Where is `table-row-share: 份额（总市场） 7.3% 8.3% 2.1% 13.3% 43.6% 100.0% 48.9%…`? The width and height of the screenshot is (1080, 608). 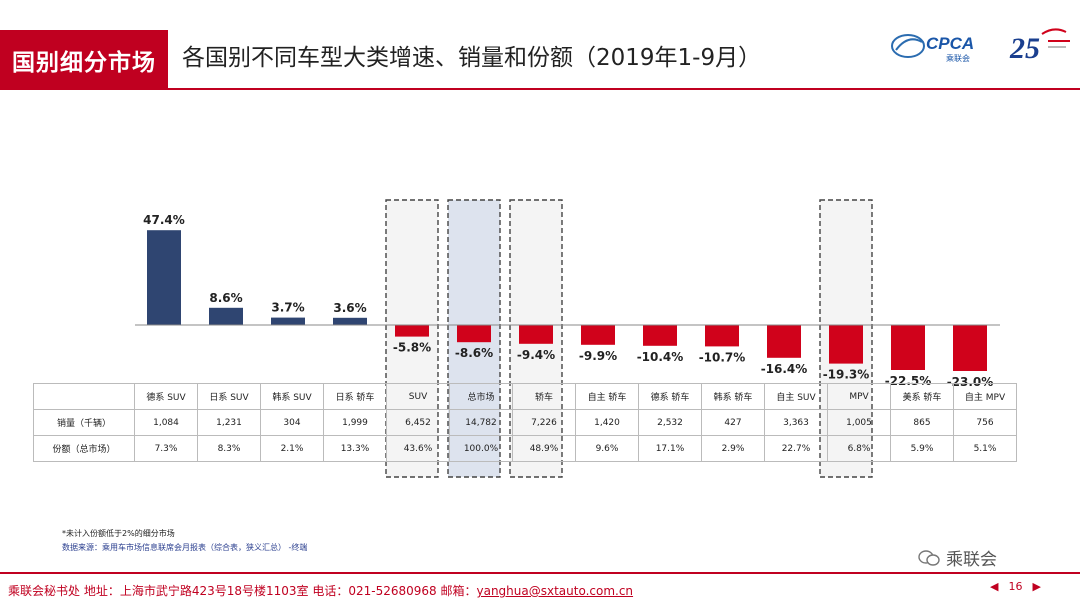 table-row-share: 份额（总市场） 7.3% 8.3% 2.1% 13.3% 43.6% 100.0% 48.9%… is located at coordinates (525, 448).